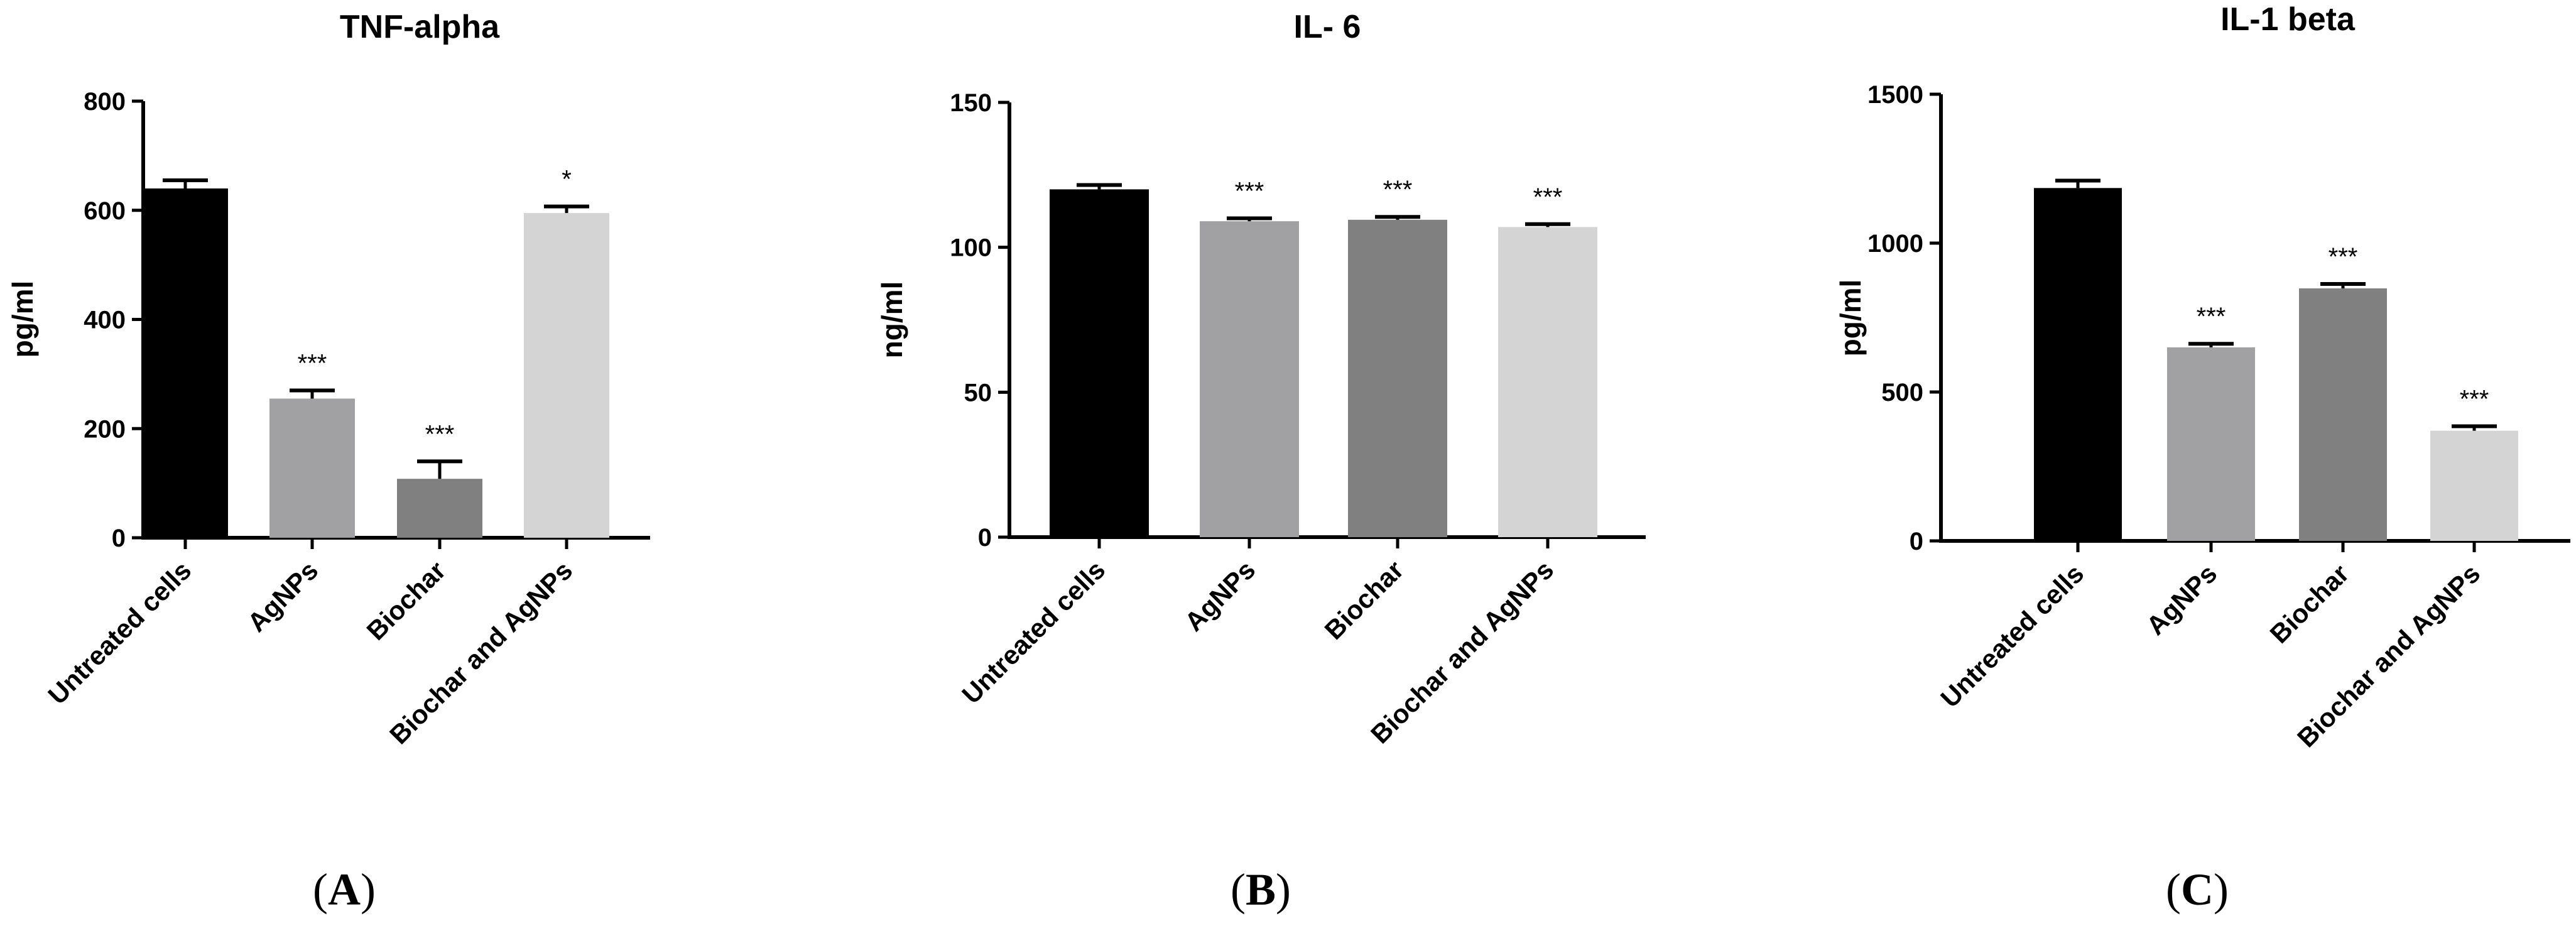  I want to click on y-axis-label: ng/ml, so click(892, 320).